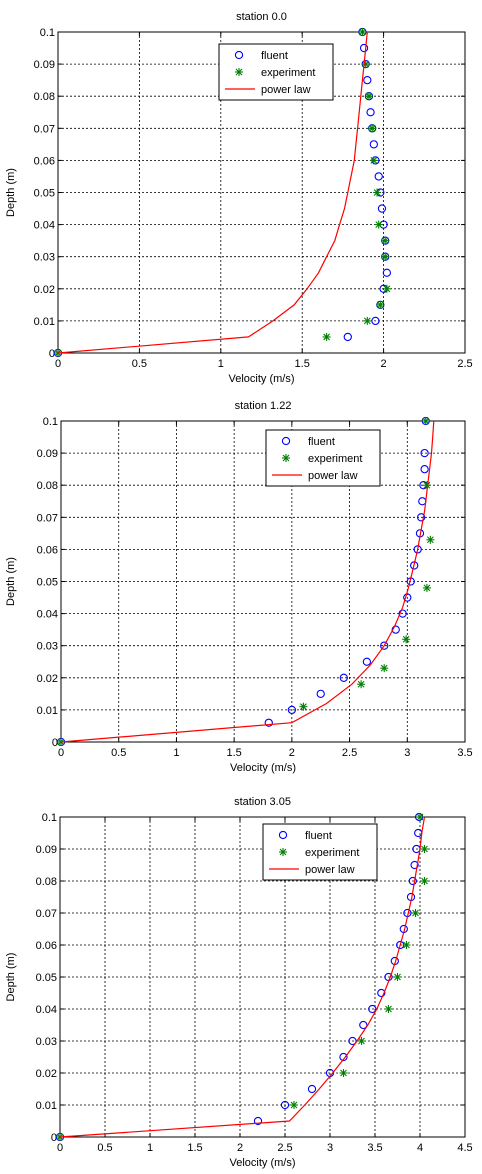 The height and width of the screenshot is (1174, 482). Describe the element at coordinates (263, 406) in the screenshot. I see `chart-title: station 1.22` at that location.